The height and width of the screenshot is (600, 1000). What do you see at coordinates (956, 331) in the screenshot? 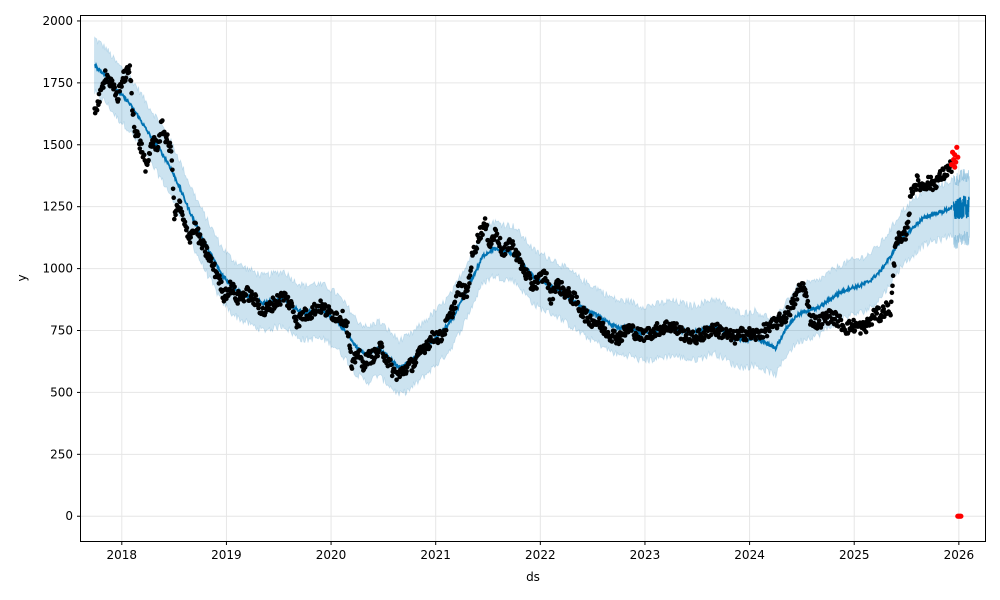
I see `outlier-points-layer` at bounding box center [956, 331].